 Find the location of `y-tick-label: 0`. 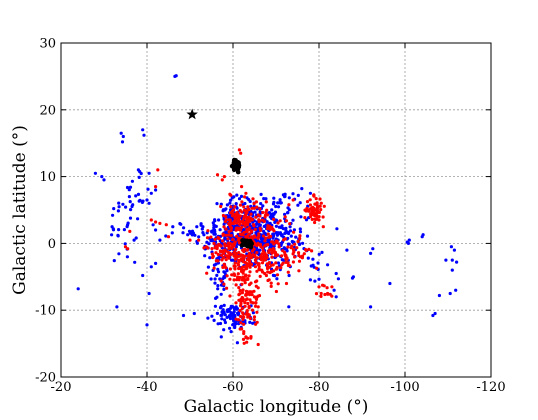

y-tick-label: 0 is located at coordinates (52, 244).